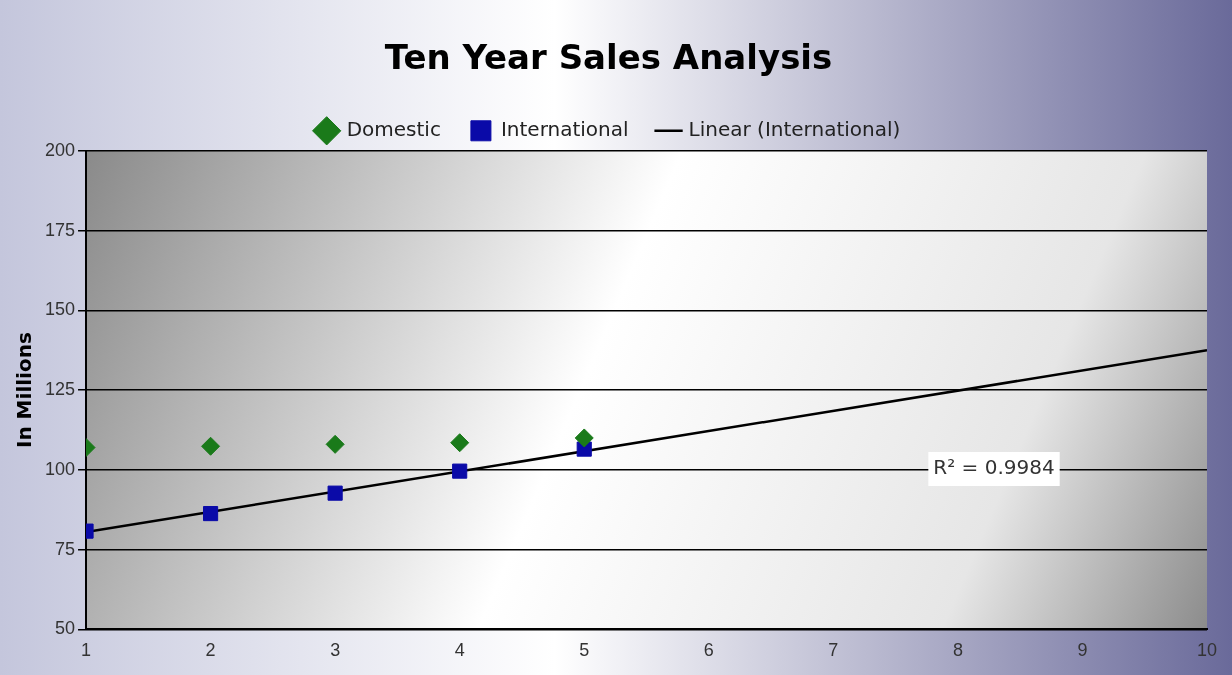 The height and width of the screenshot is (675, 1232). What do you see at coordinates (60, 149) in the screenshot?
I see `y-tick-label: 200` at bounding box center [60, 149].